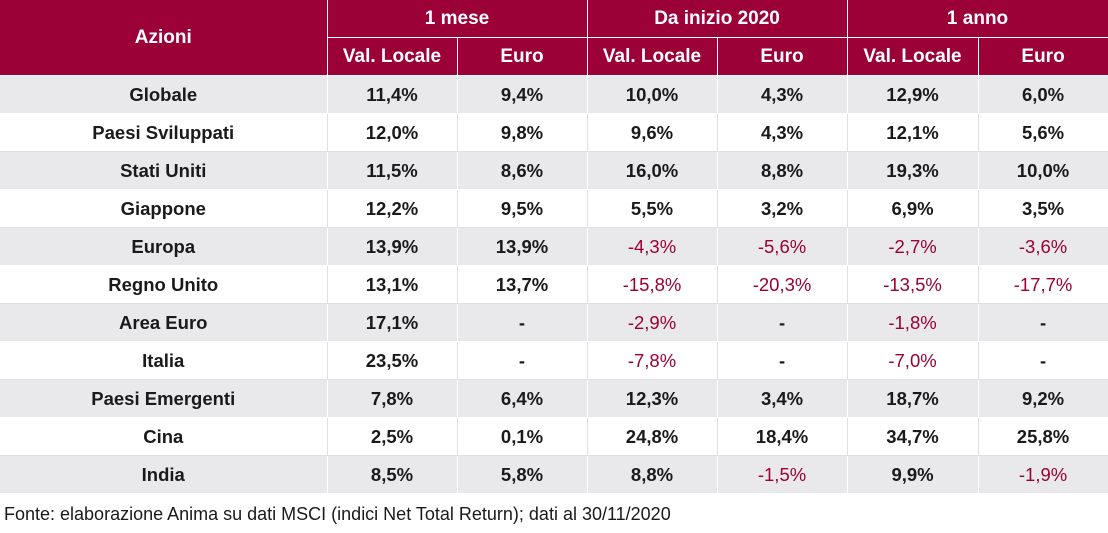 The image size is (1108, 533). I want to click on table-cell: -17,7%, so click(1043, 284).